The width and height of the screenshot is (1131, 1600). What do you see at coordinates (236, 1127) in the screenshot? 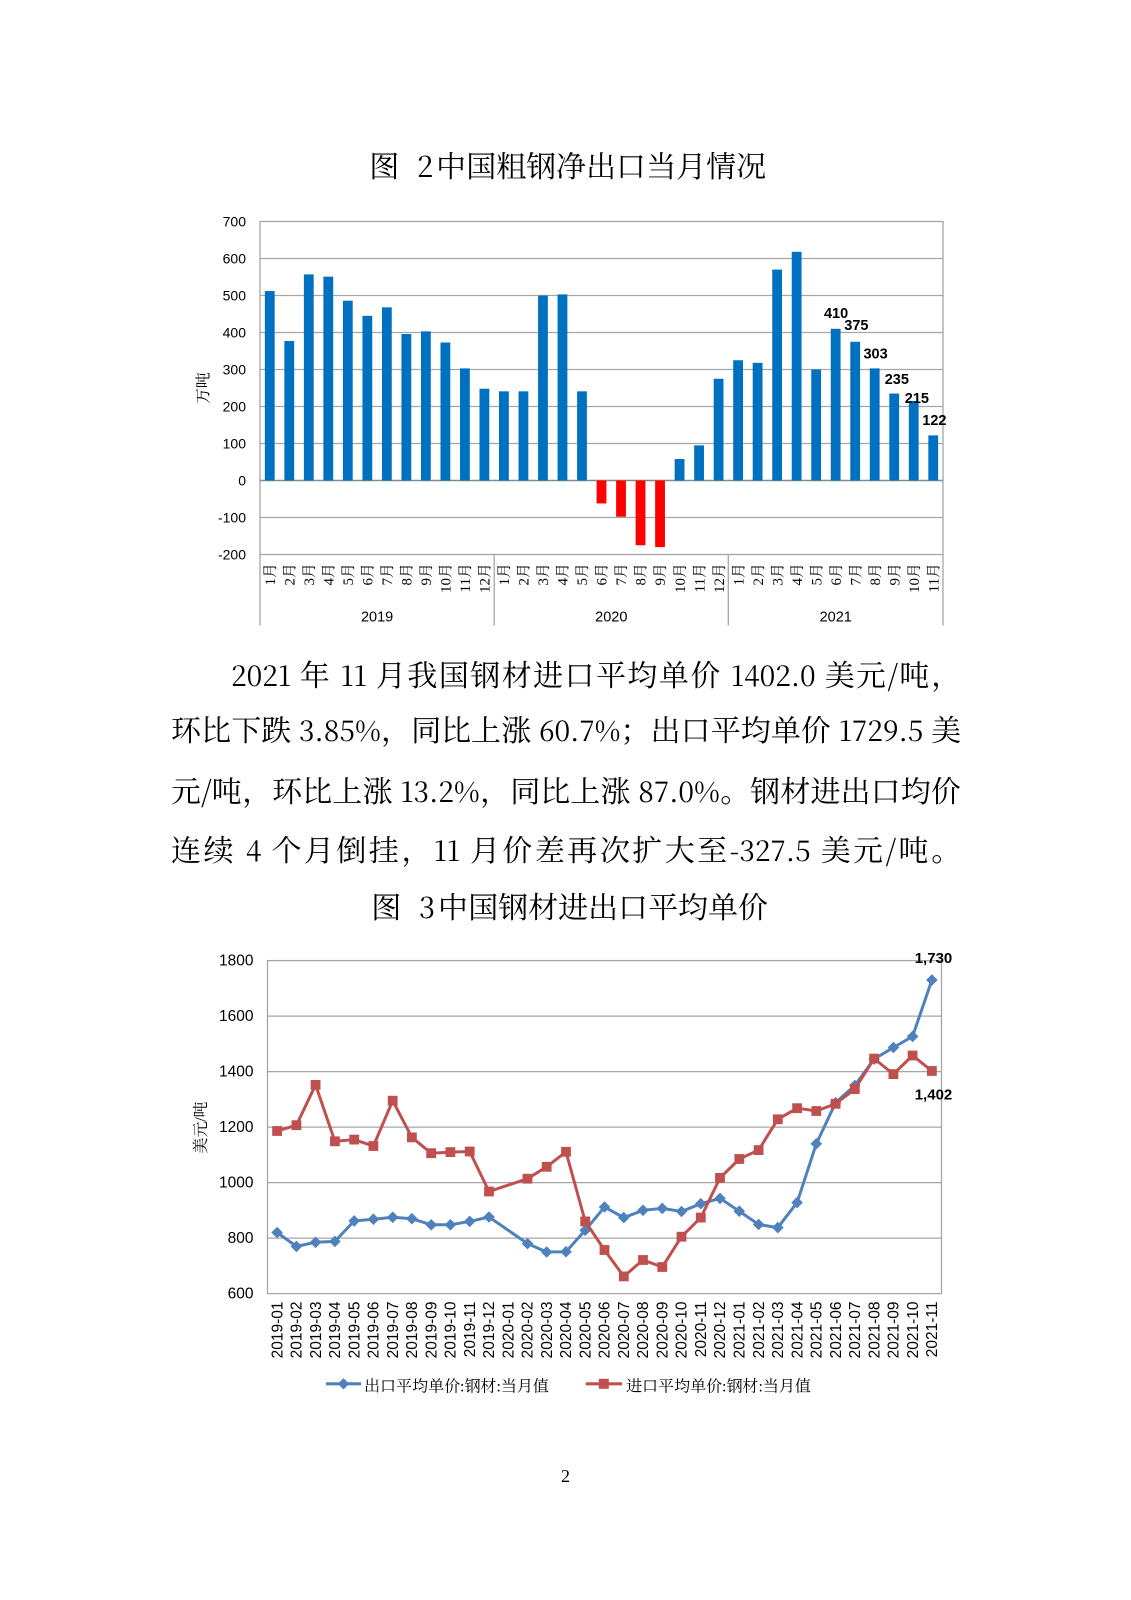
I see `svg-text: 1200` at bounding box center [236, 1127].